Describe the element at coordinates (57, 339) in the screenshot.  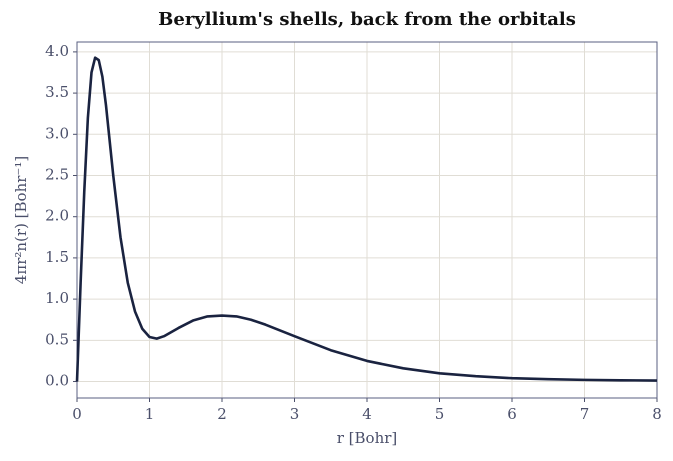
I see `y-tick-label: 0.5` at that location.